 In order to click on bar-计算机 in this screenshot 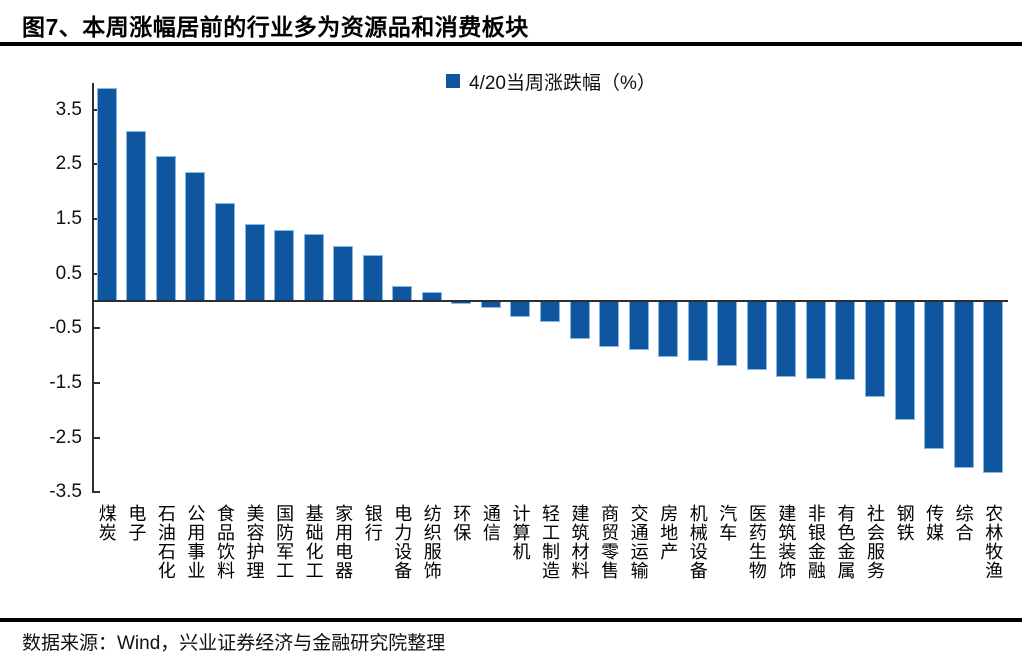, I will do `click(520, 309)`.